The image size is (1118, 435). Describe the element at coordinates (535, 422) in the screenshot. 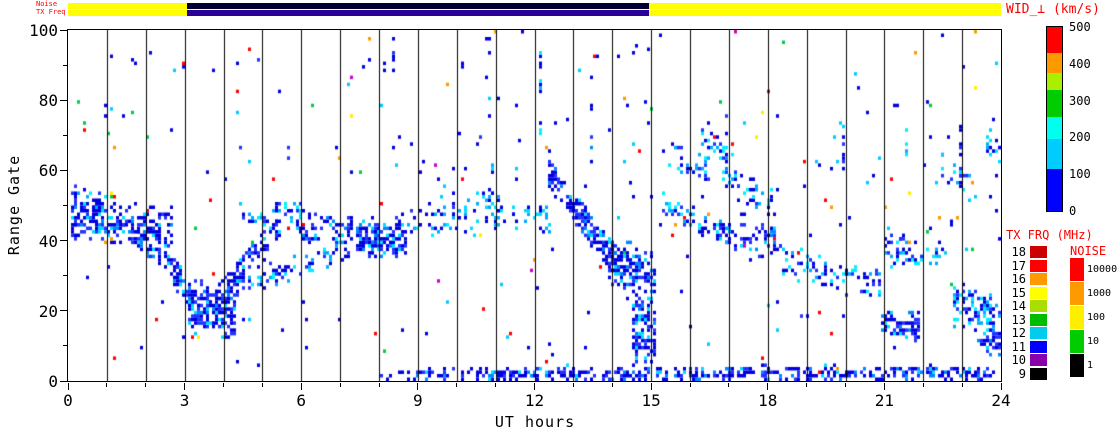

I see `x-axis-label: UT hours` at that location.